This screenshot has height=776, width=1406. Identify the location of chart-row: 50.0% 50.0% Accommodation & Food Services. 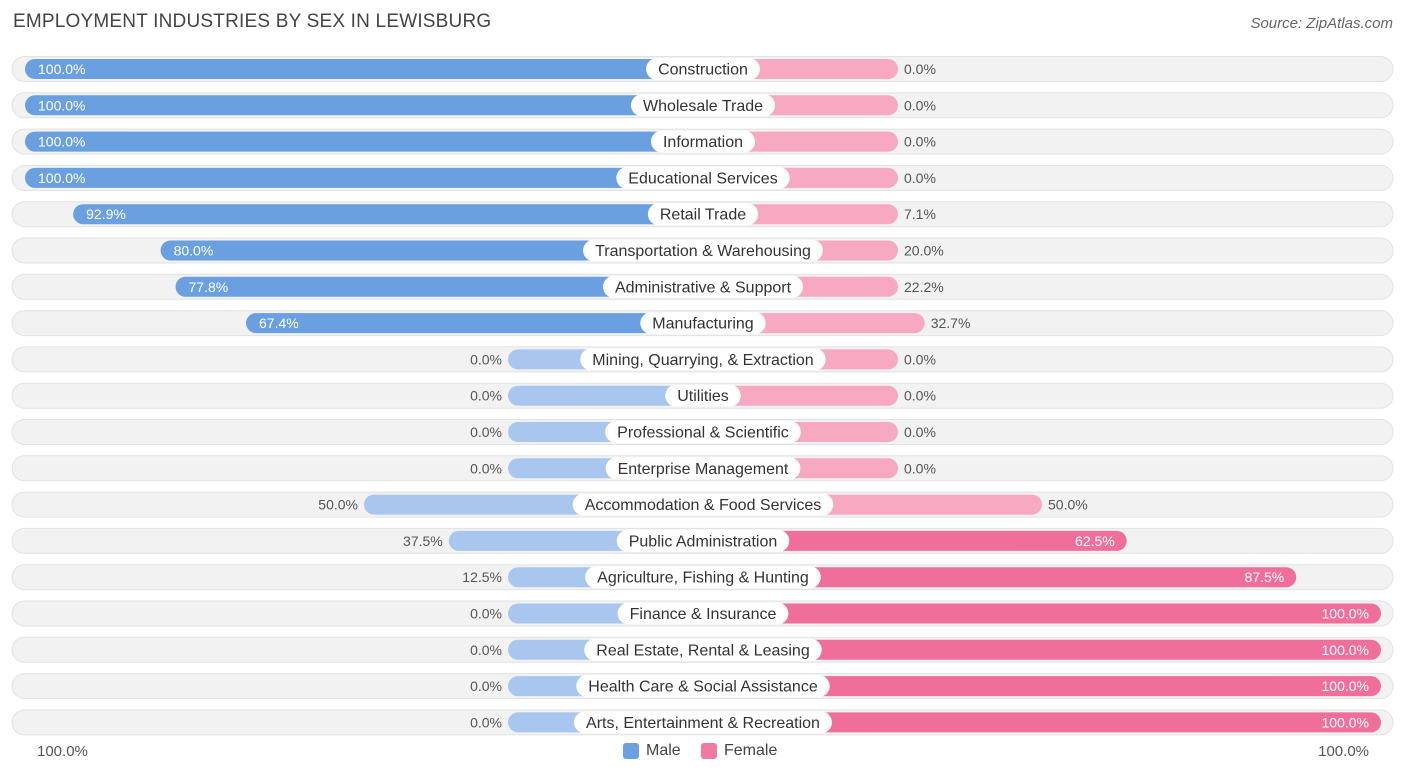
(702, 504).